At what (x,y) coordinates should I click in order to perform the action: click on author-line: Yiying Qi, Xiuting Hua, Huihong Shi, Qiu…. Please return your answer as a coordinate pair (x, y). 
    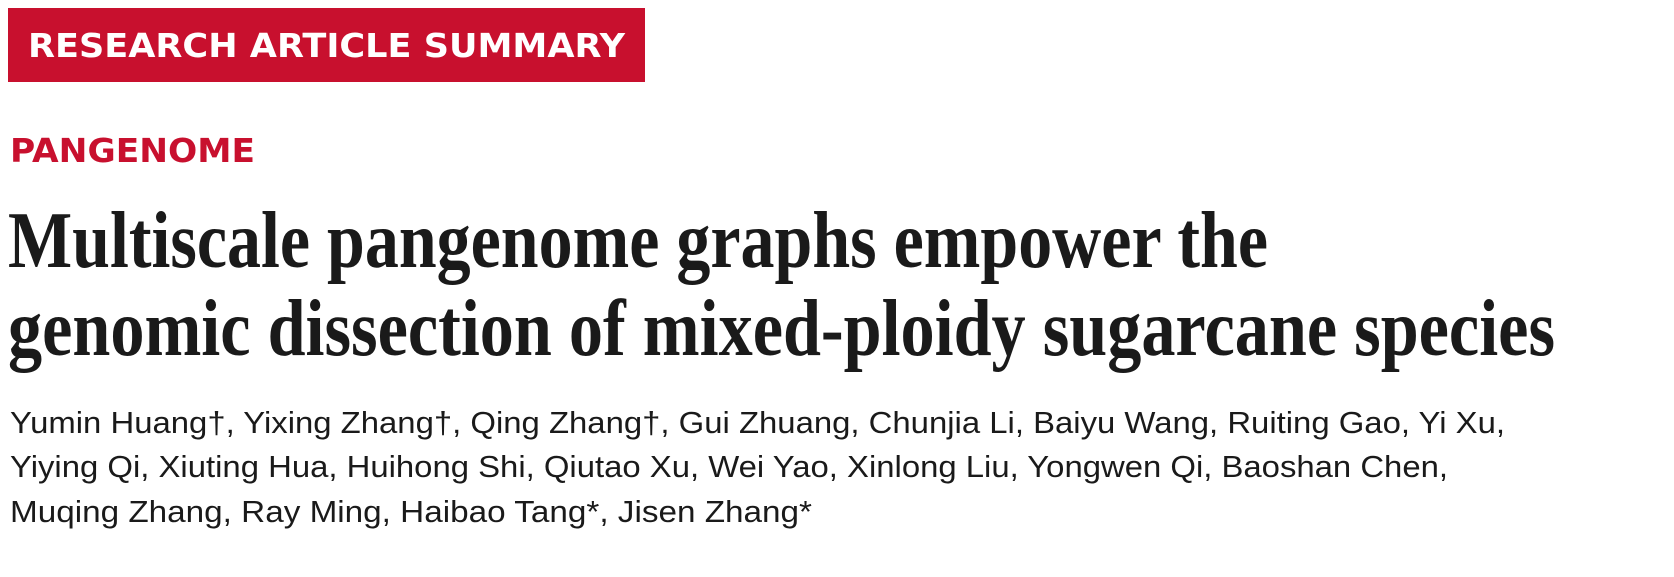
    Looking at the image, I should click on (729, 466).